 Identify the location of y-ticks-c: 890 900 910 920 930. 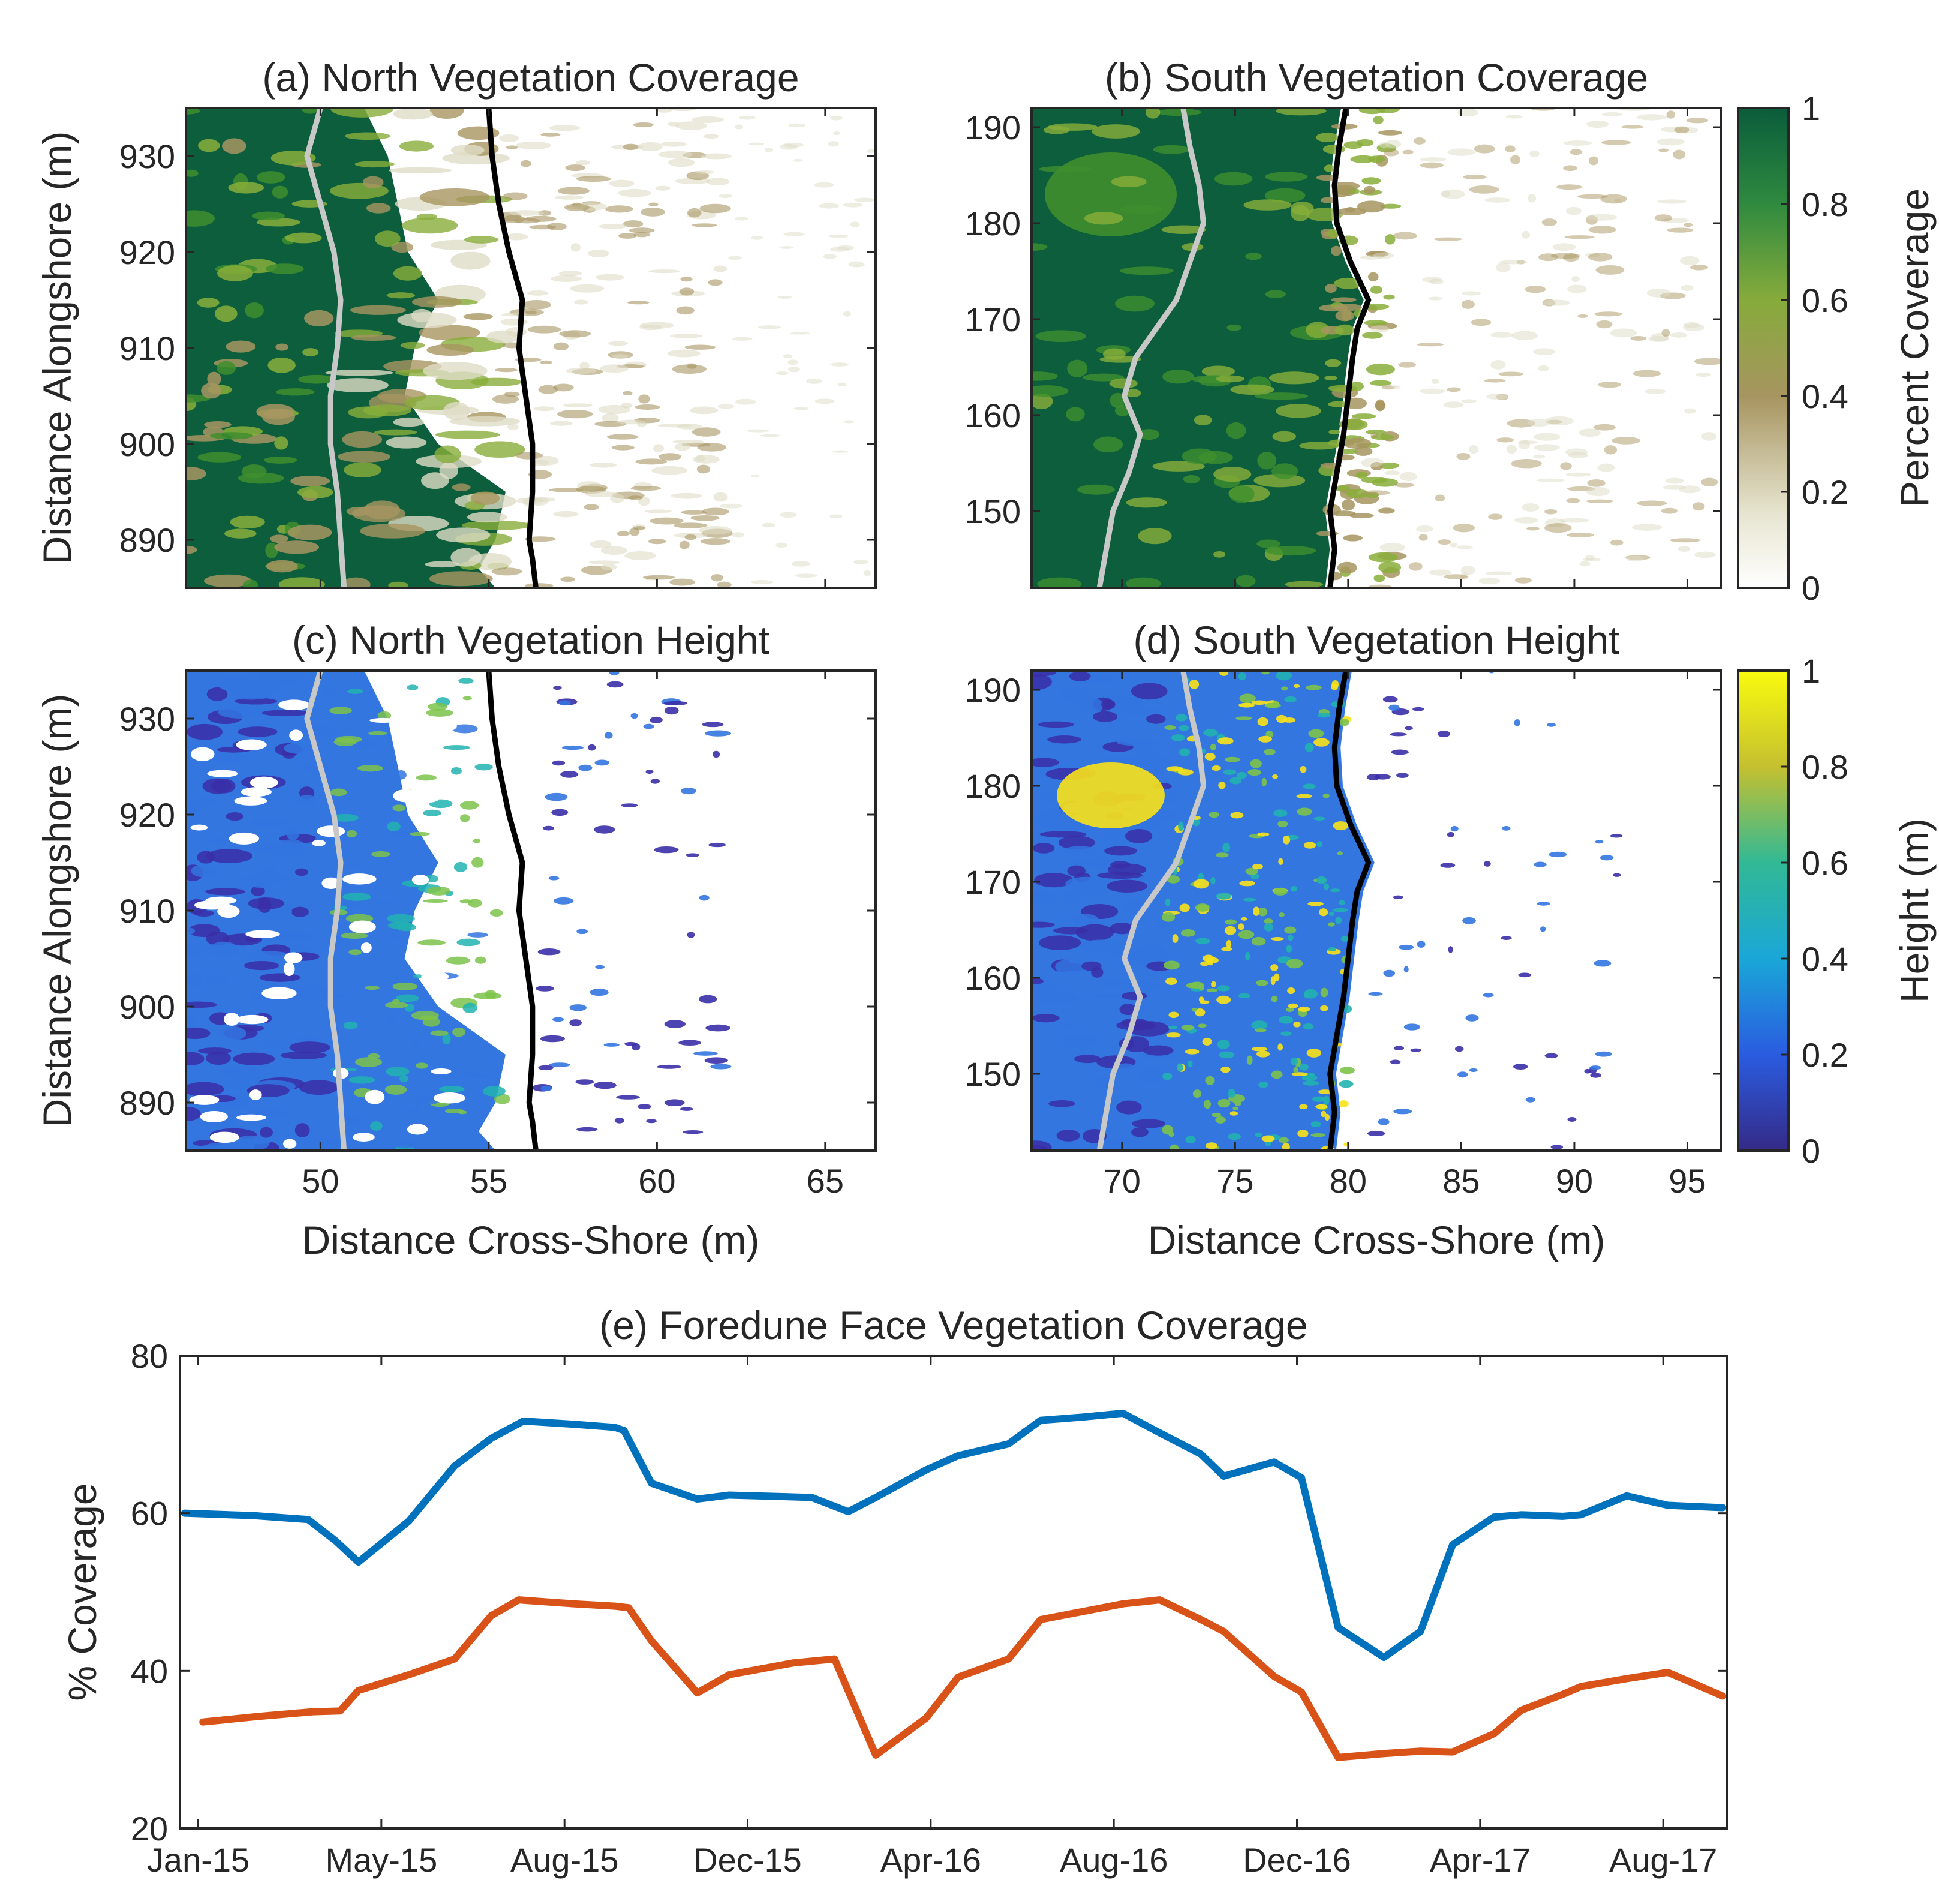
(497, 911).